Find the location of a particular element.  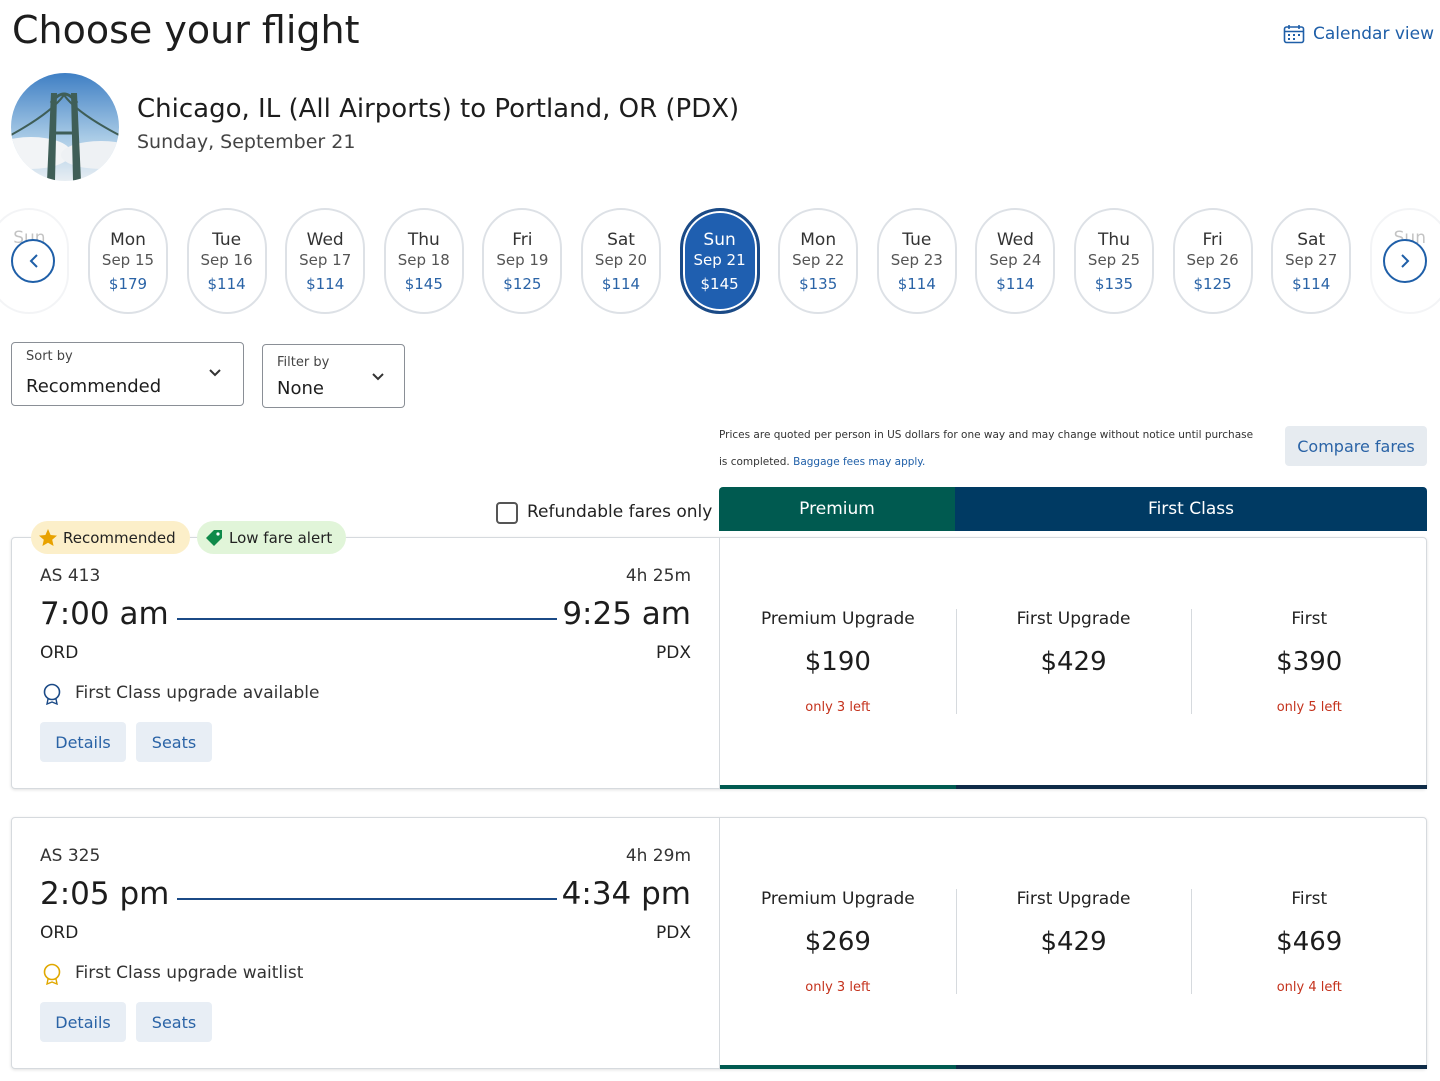

date-pill: Fri Sep 19 $125 is located at coordinates (522, 261).